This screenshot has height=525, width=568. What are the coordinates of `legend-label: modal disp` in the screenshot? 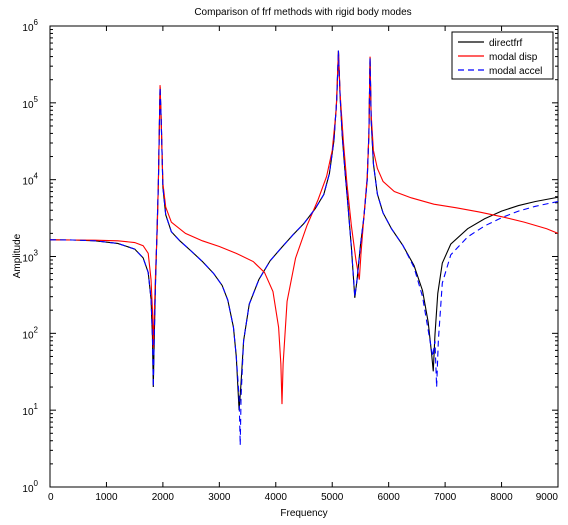 It's located at (513, 57).